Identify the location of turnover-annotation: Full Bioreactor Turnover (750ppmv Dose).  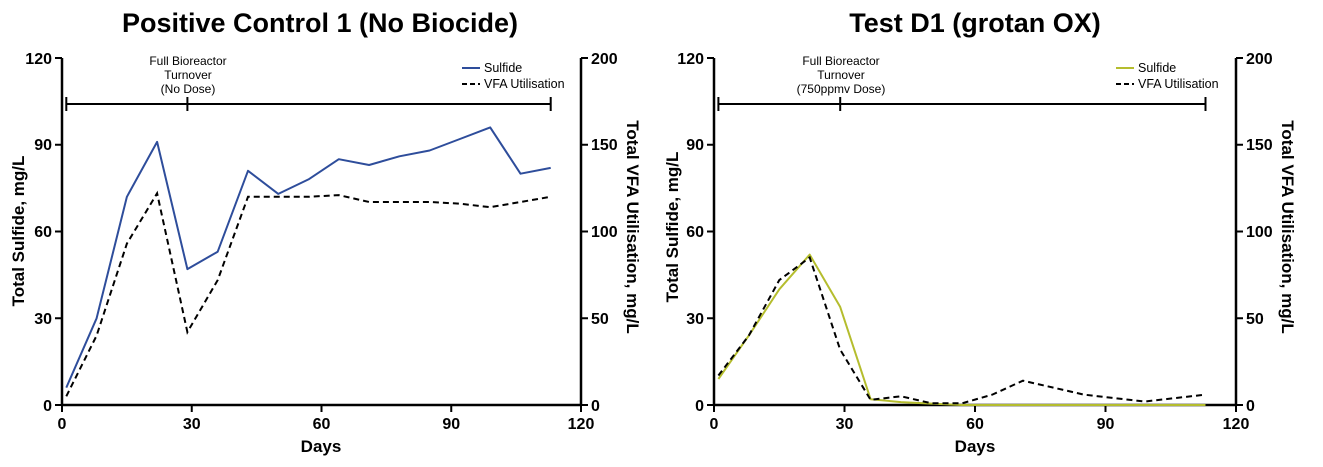
(962, 82).